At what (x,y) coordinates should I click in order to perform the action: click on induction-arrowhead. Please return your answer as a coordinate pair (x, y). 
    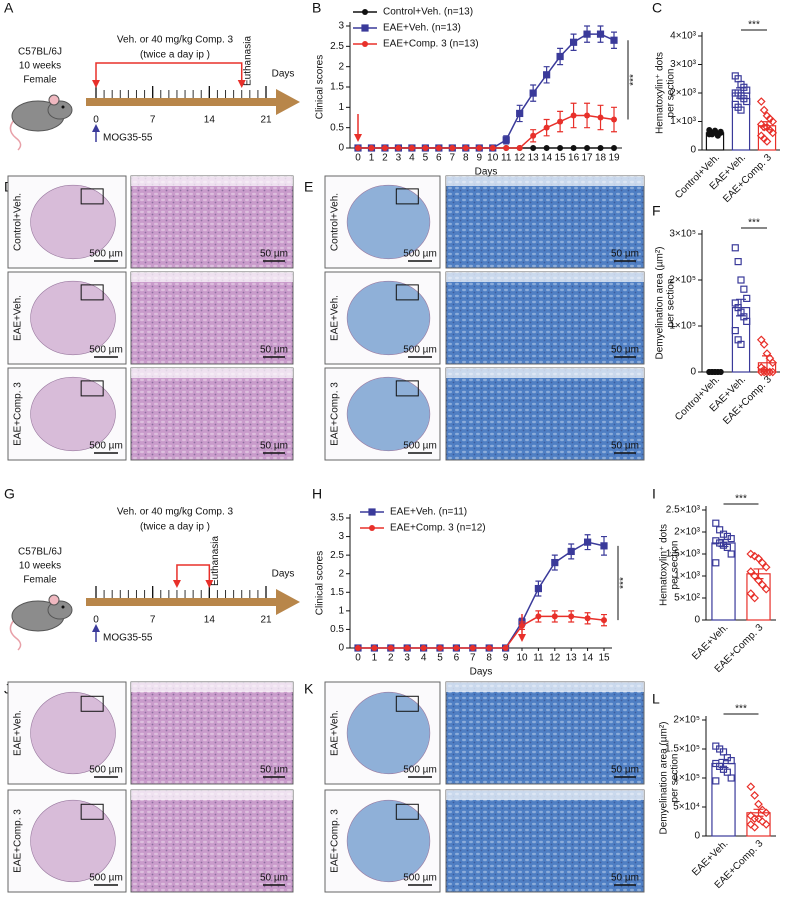
    Looking at the image, I should click on (96, 128).